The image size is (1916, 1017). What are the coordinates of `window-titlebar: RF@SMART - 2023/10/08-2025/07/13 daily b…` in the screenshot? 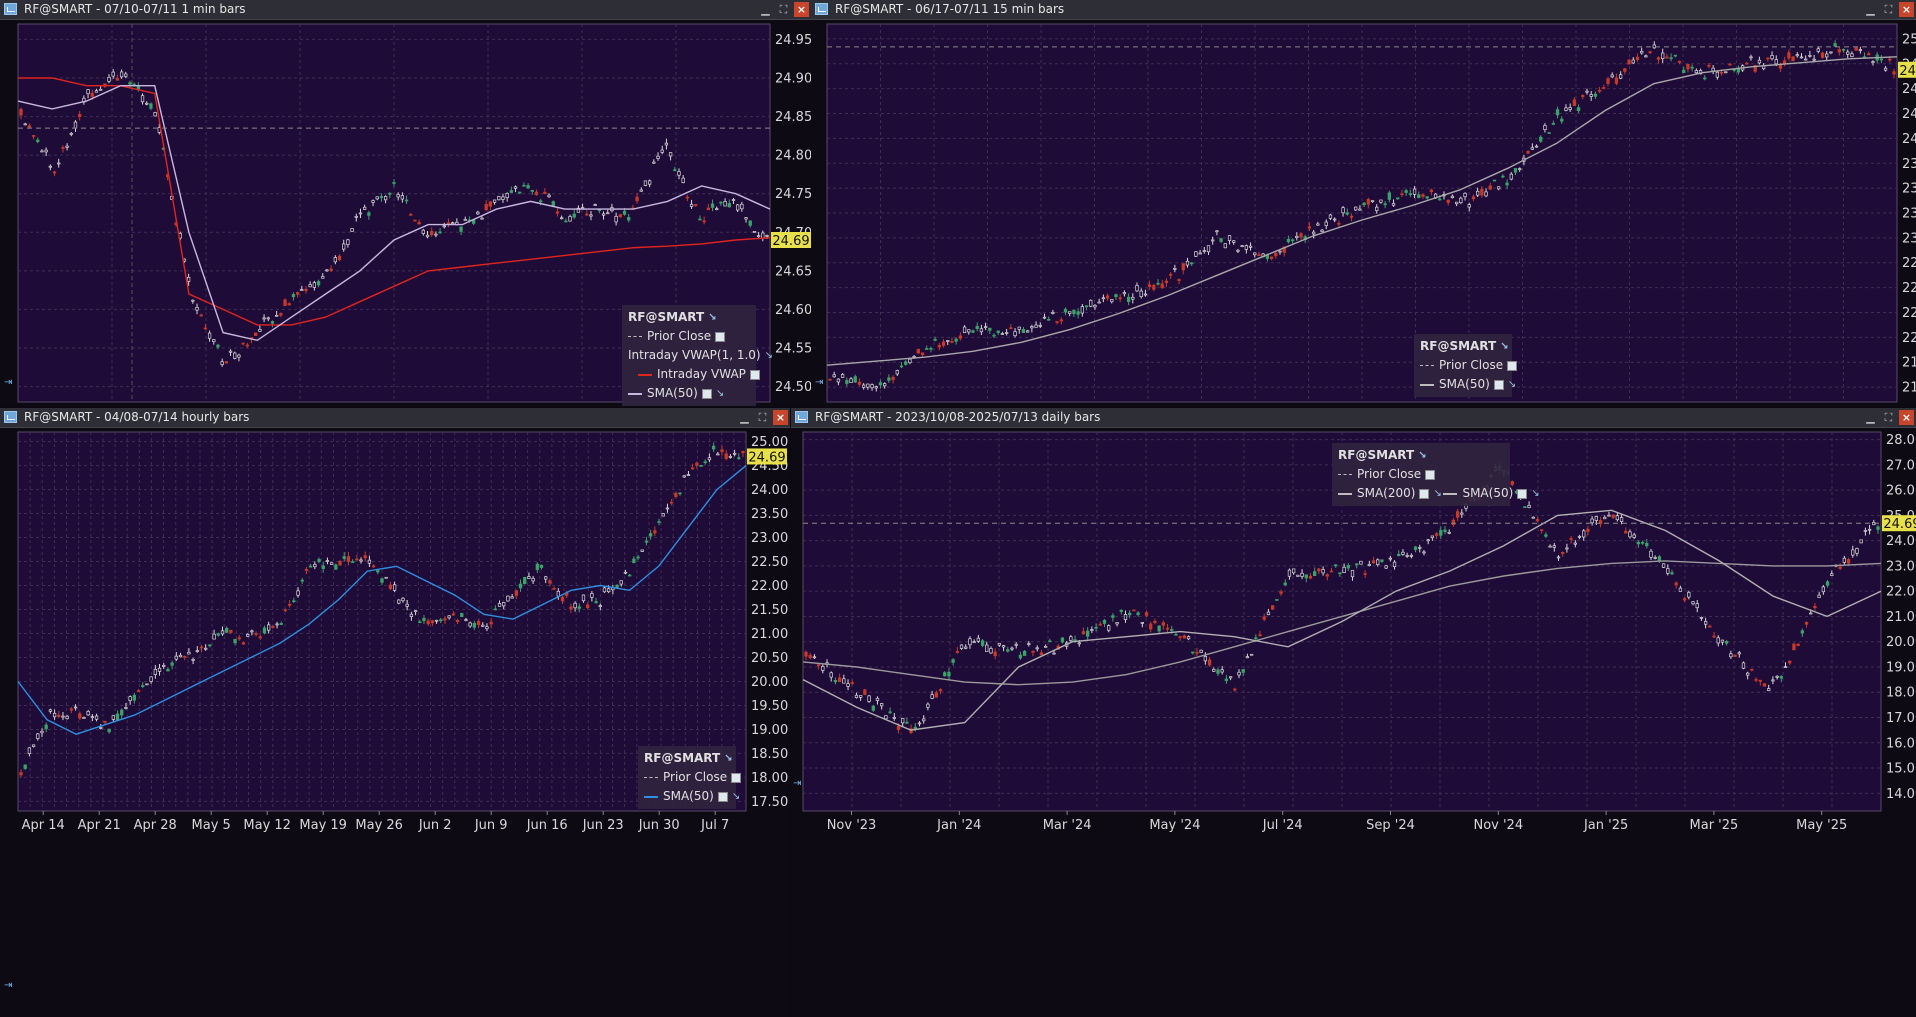 It's located at (1353, 418).